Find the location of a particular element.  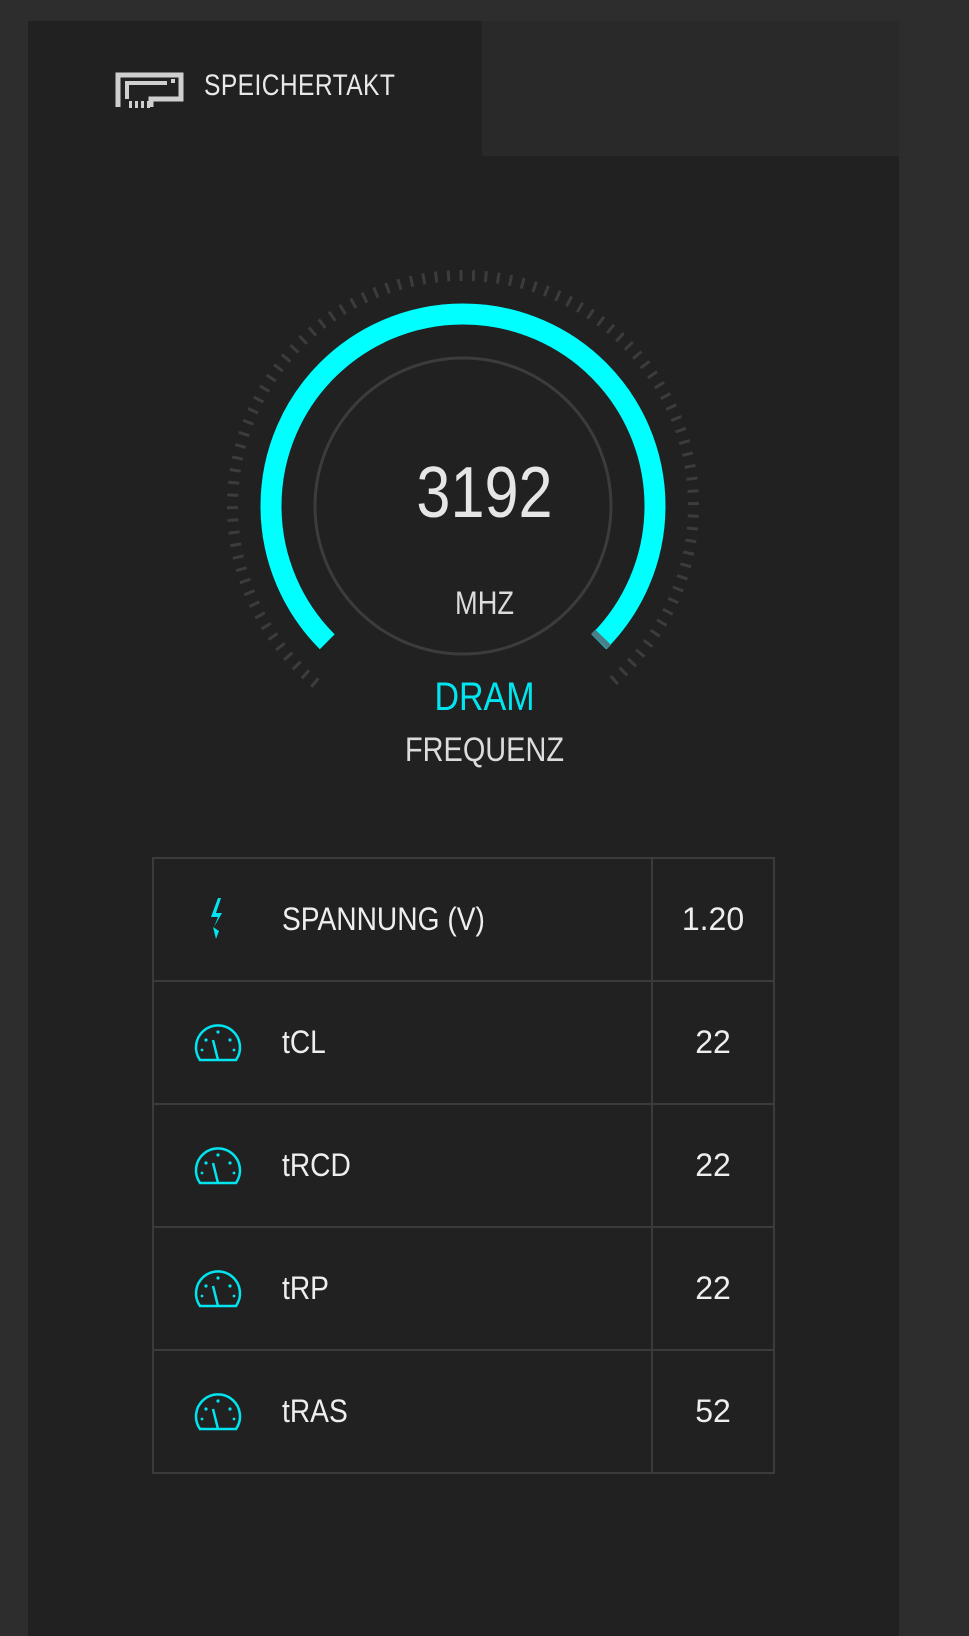

row-value: 1.20 is located at coordinates (713, 919).